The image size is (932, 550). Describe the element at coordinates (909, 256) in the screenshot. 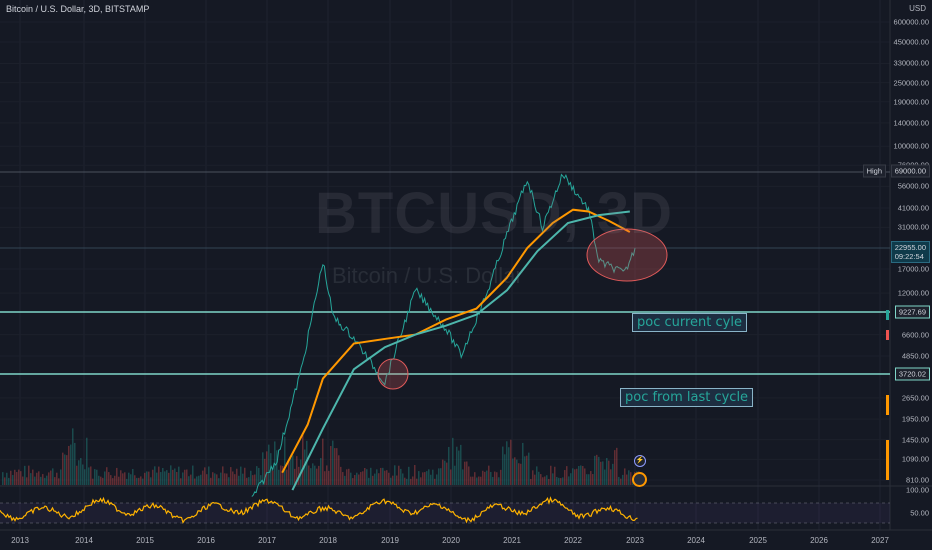

I see `countdown-value: 09:22:54` at that location.